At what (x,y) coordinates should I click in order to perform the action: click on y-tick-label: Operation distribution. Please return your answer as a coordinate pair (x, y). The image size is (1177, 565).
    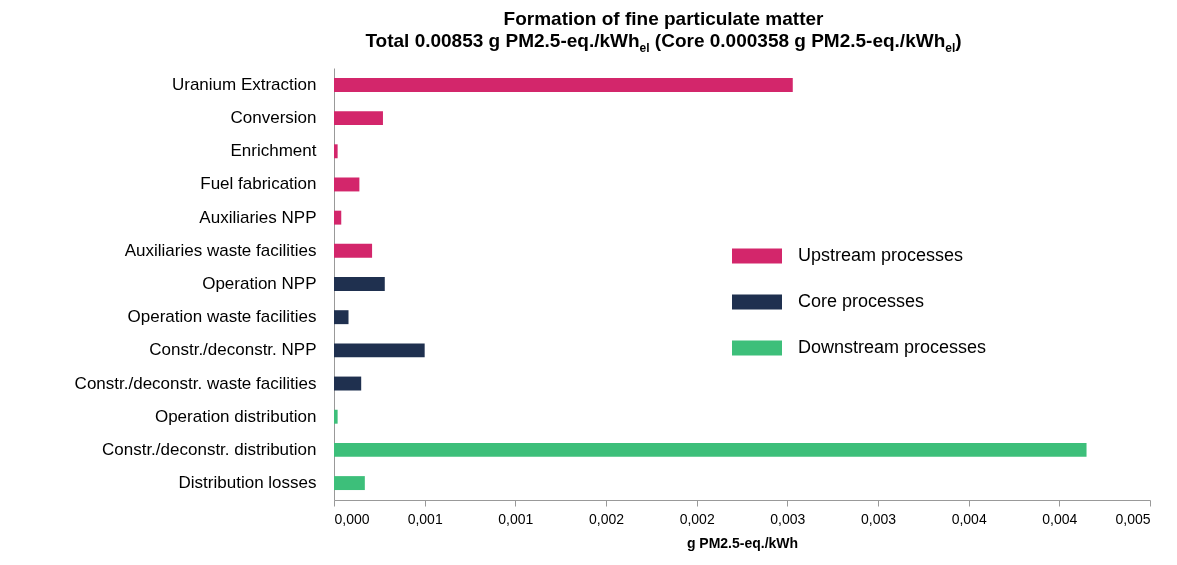
    Looking at the image, I should click on (235, 416).